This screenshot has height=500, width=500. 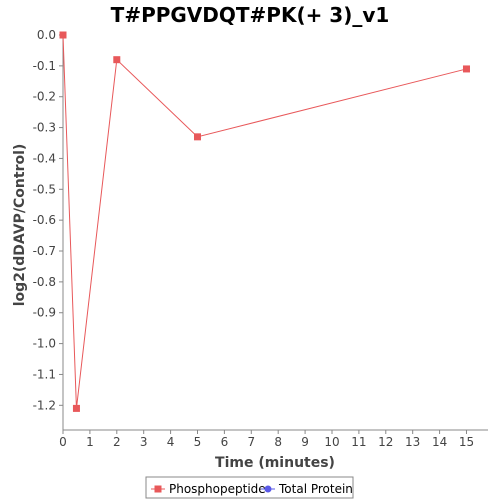 What do you see at coordinates (144, 442) in the screenshot?
I see `x-tick-label: 3` at bounding box center [144, 442].